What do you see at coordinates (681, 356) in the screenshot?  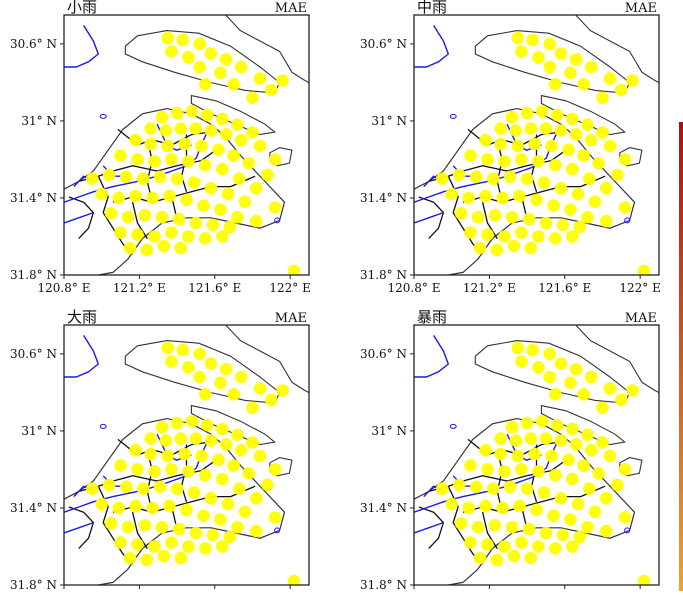 I see `colorbar` at bounding box center [681, 356].